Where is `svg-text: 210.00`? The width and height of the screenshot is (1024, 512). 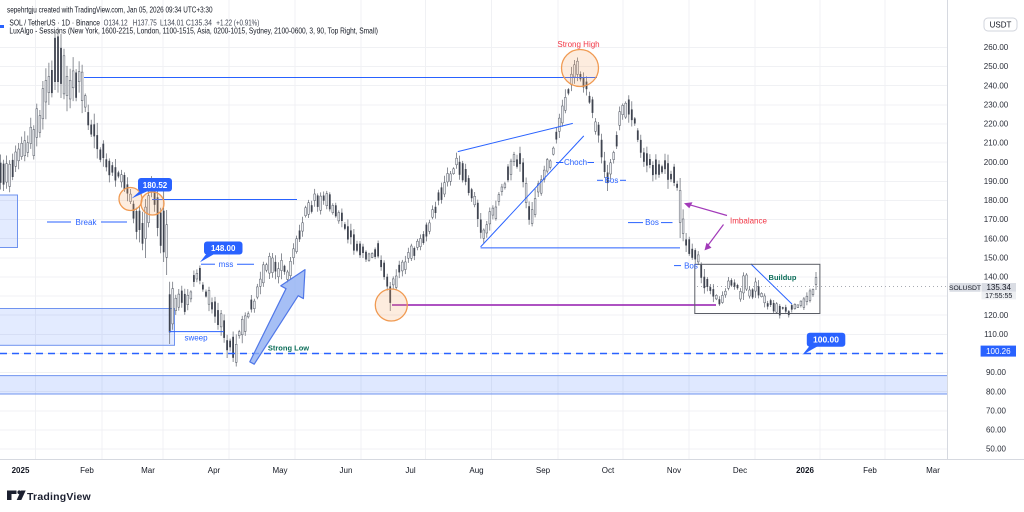
svg-text: 210.00 is located at coordinates (996, 143).